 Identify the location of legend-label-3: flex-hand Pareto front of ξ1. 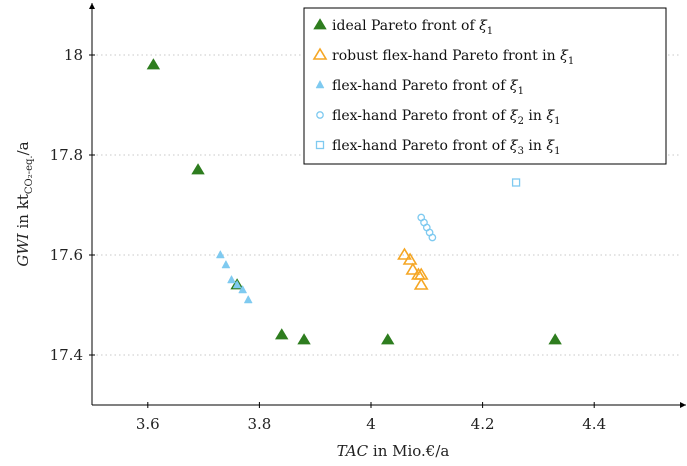
(428, 87).